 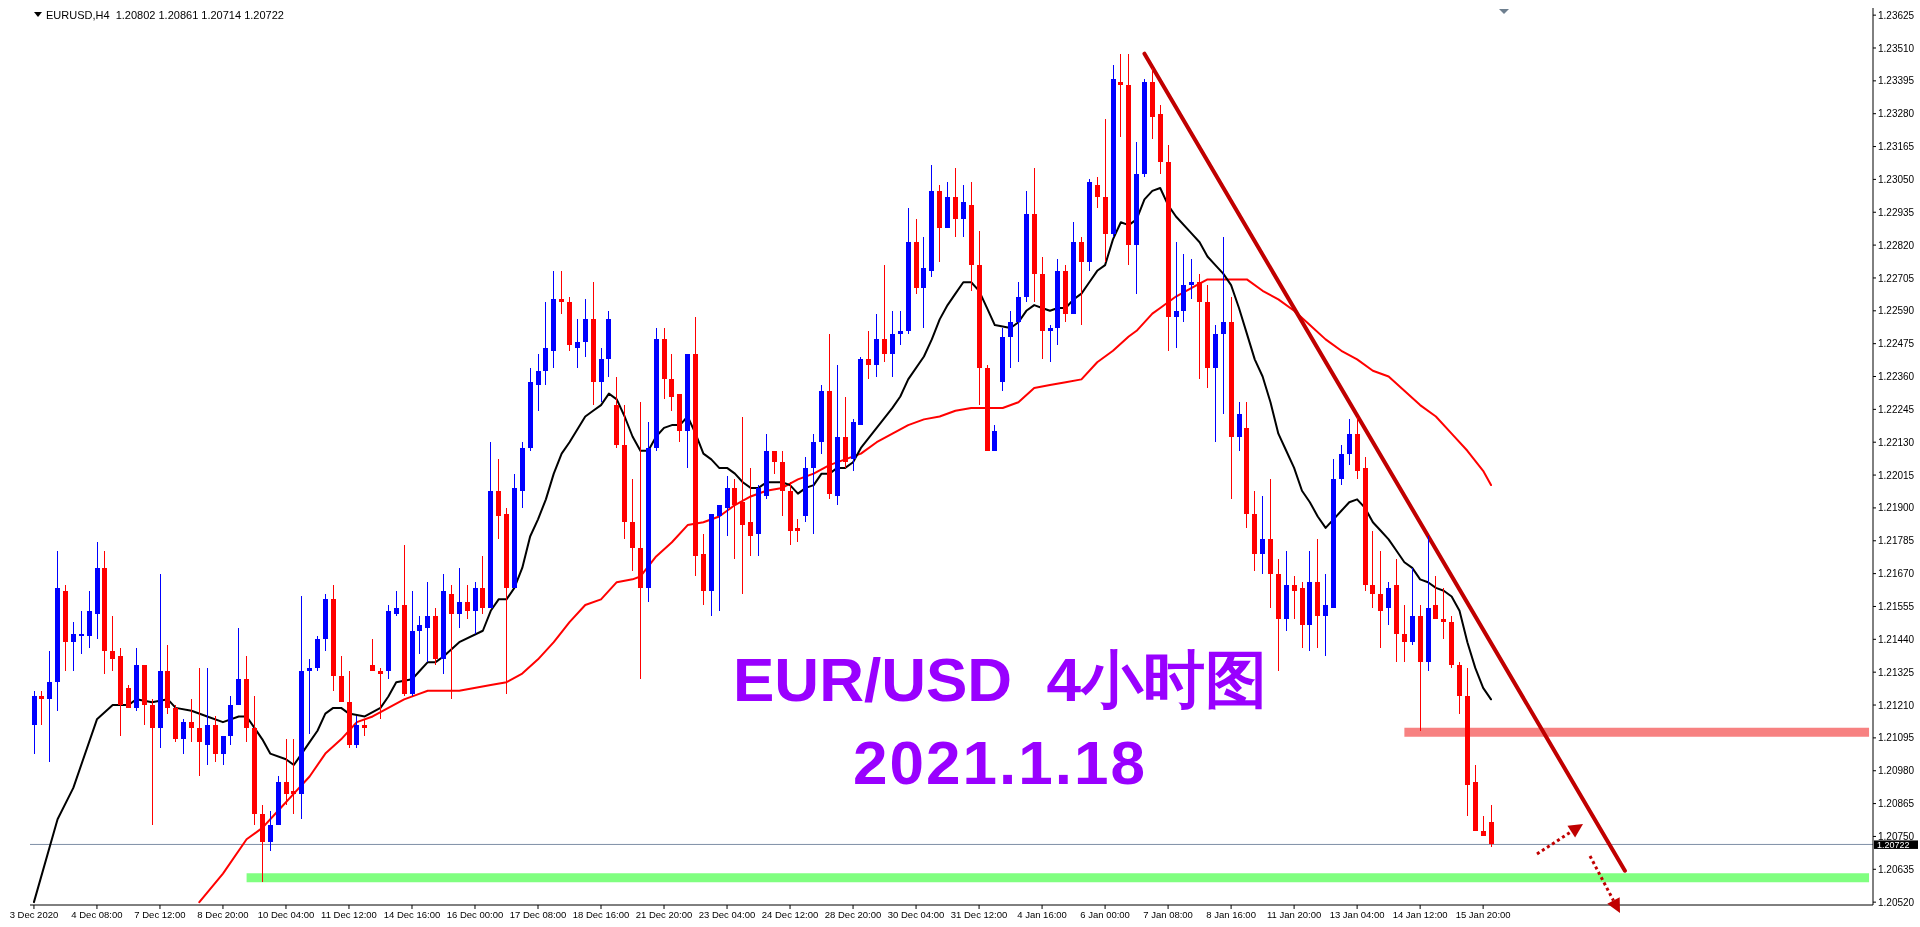 I want to click on x-tick-label: 18 Dec 16:00, so click(x=601, y=914).